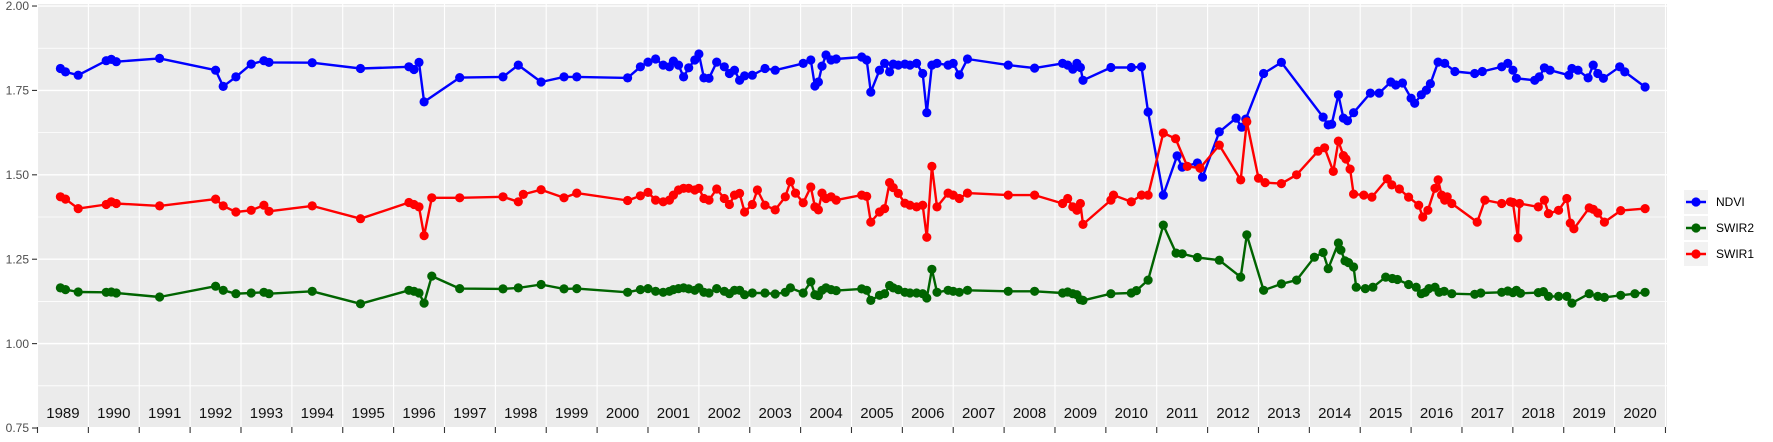 The height and width of the screenshot is (442, 1773). I want to click on y-tick-label: 1.50, so click(18, 175).